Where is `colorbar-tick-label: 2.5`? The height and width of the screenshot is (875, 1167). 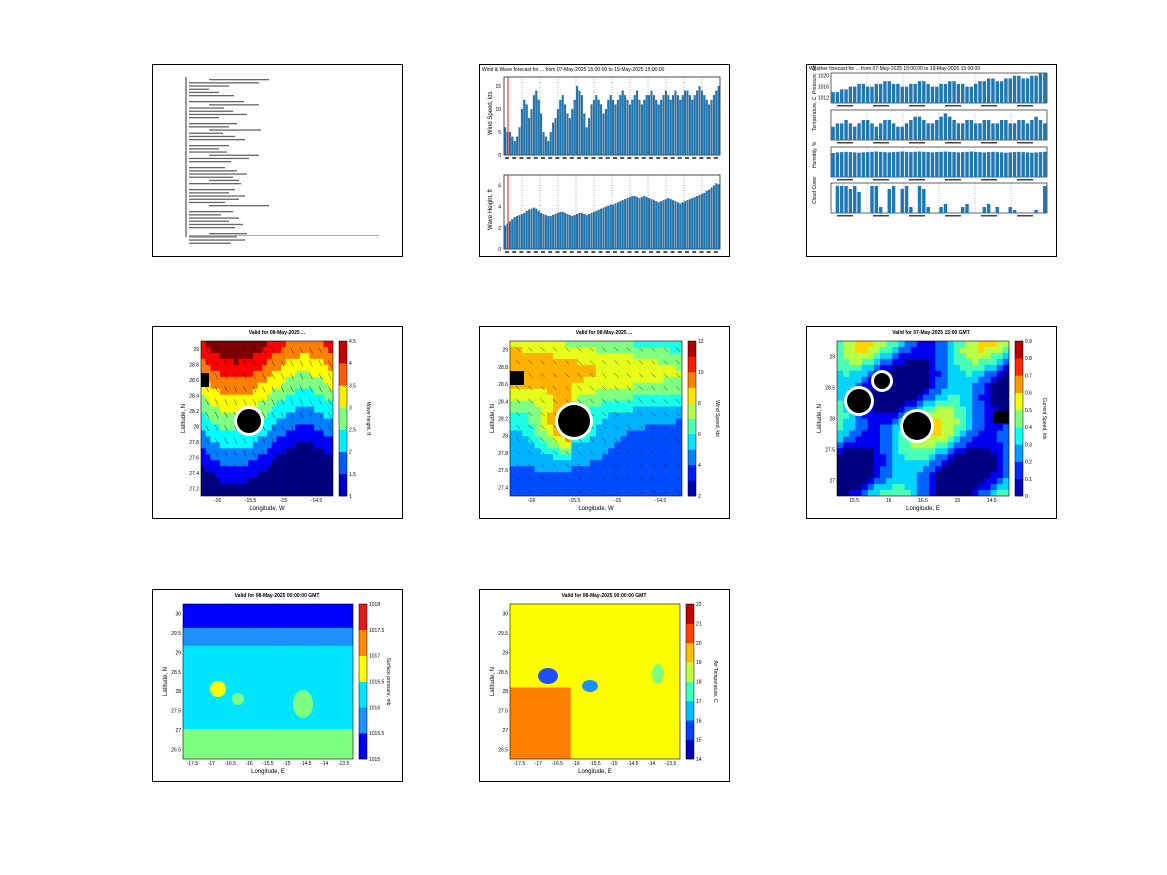 colorbar-tick-label: 2.5 is located at coordinates (352, 431).